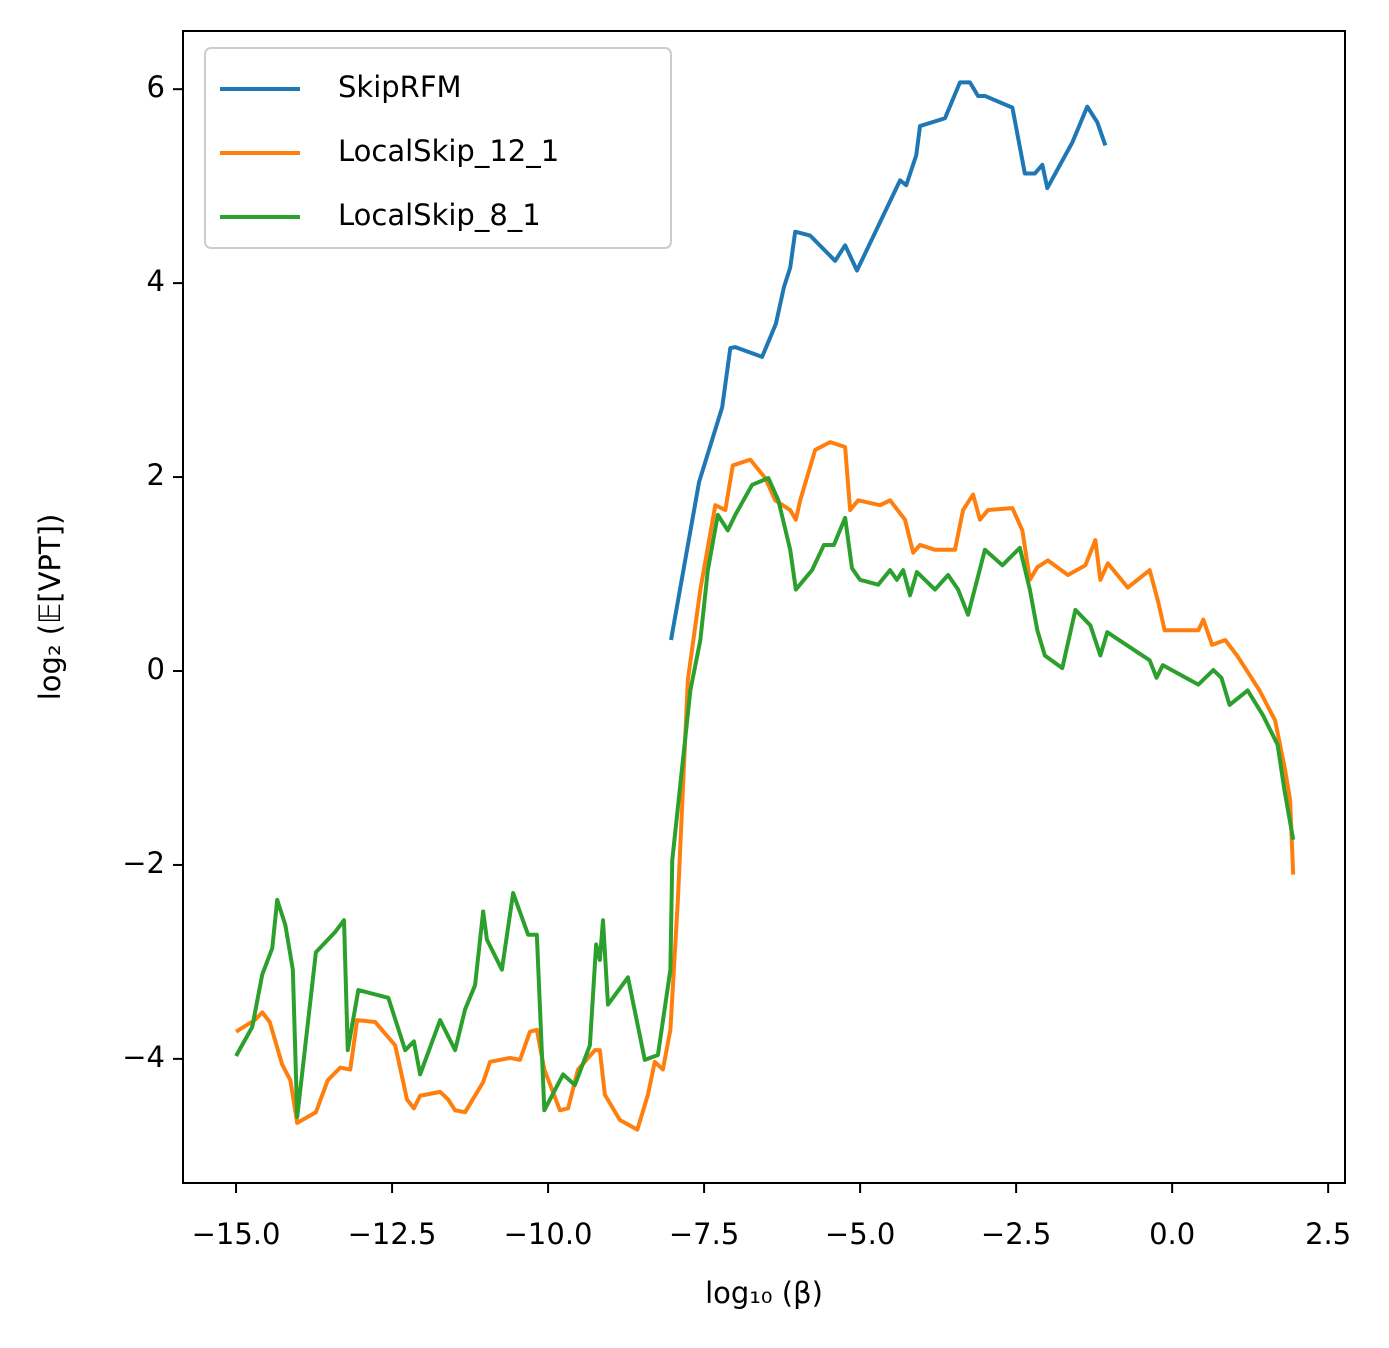  I want to click on legend-label: SkipRFM, so click(400, 87).